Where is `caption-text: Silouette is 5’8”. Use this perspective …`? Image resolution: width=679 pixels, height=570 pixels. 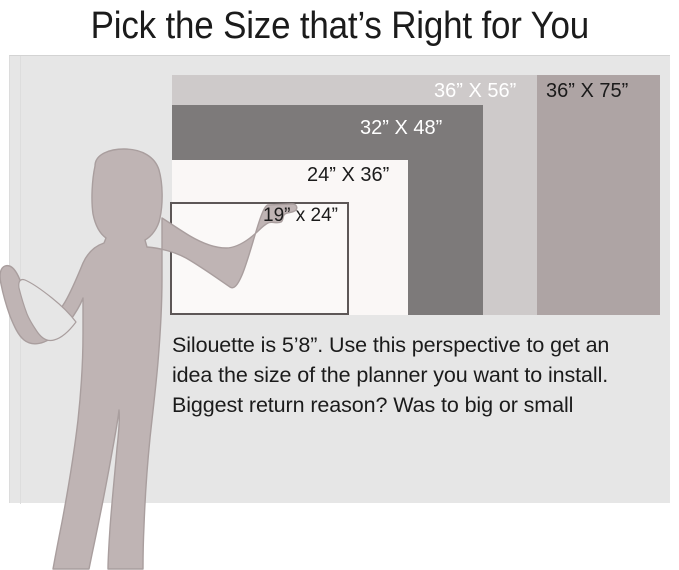
caption-text: Silouette is 5’8”. Use this perspective … is located at coordinates (417, 375).